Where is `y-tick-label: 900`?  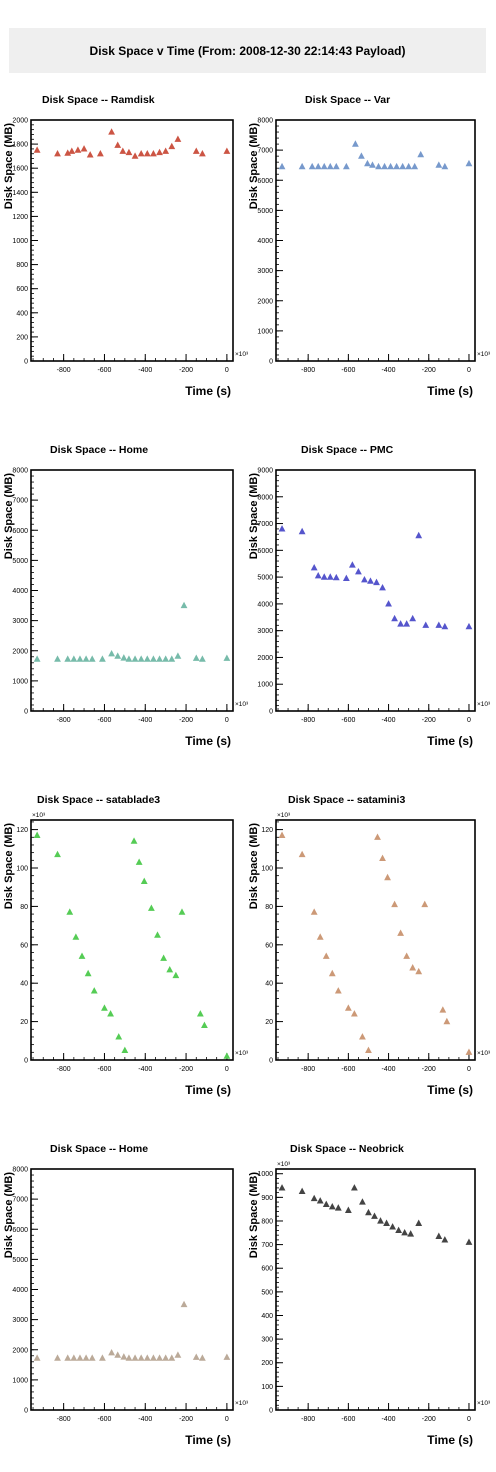
y-tick-label: 900 is located at coordinates (267, 1198).